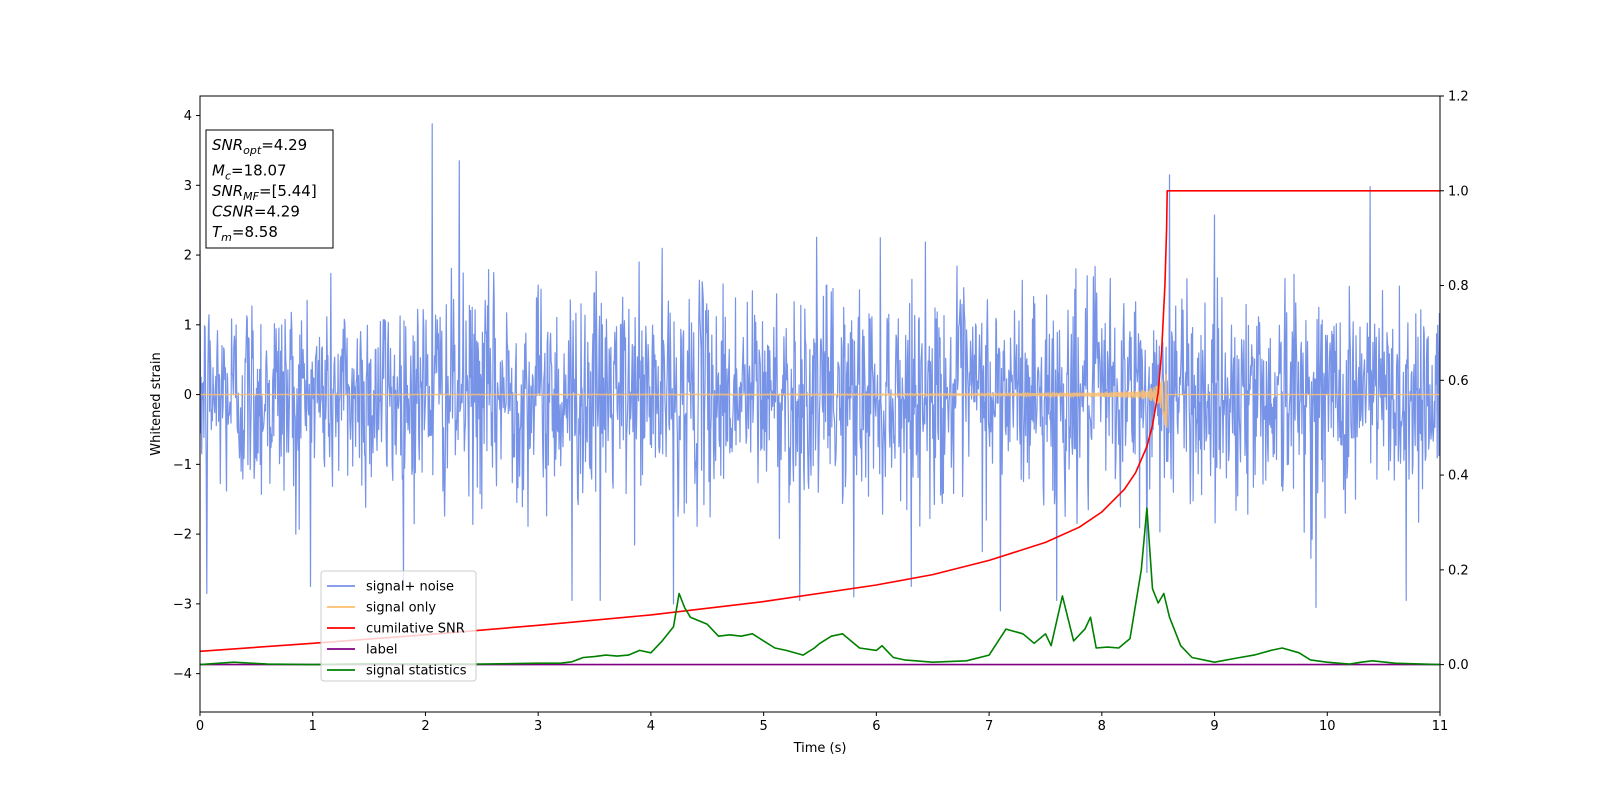 Image resolution: width=1600 pixels, height=804 pixels. Describe the element at coordinates (251, 196) in the screenshot. I see `info-line-subscript: MF` at that location.